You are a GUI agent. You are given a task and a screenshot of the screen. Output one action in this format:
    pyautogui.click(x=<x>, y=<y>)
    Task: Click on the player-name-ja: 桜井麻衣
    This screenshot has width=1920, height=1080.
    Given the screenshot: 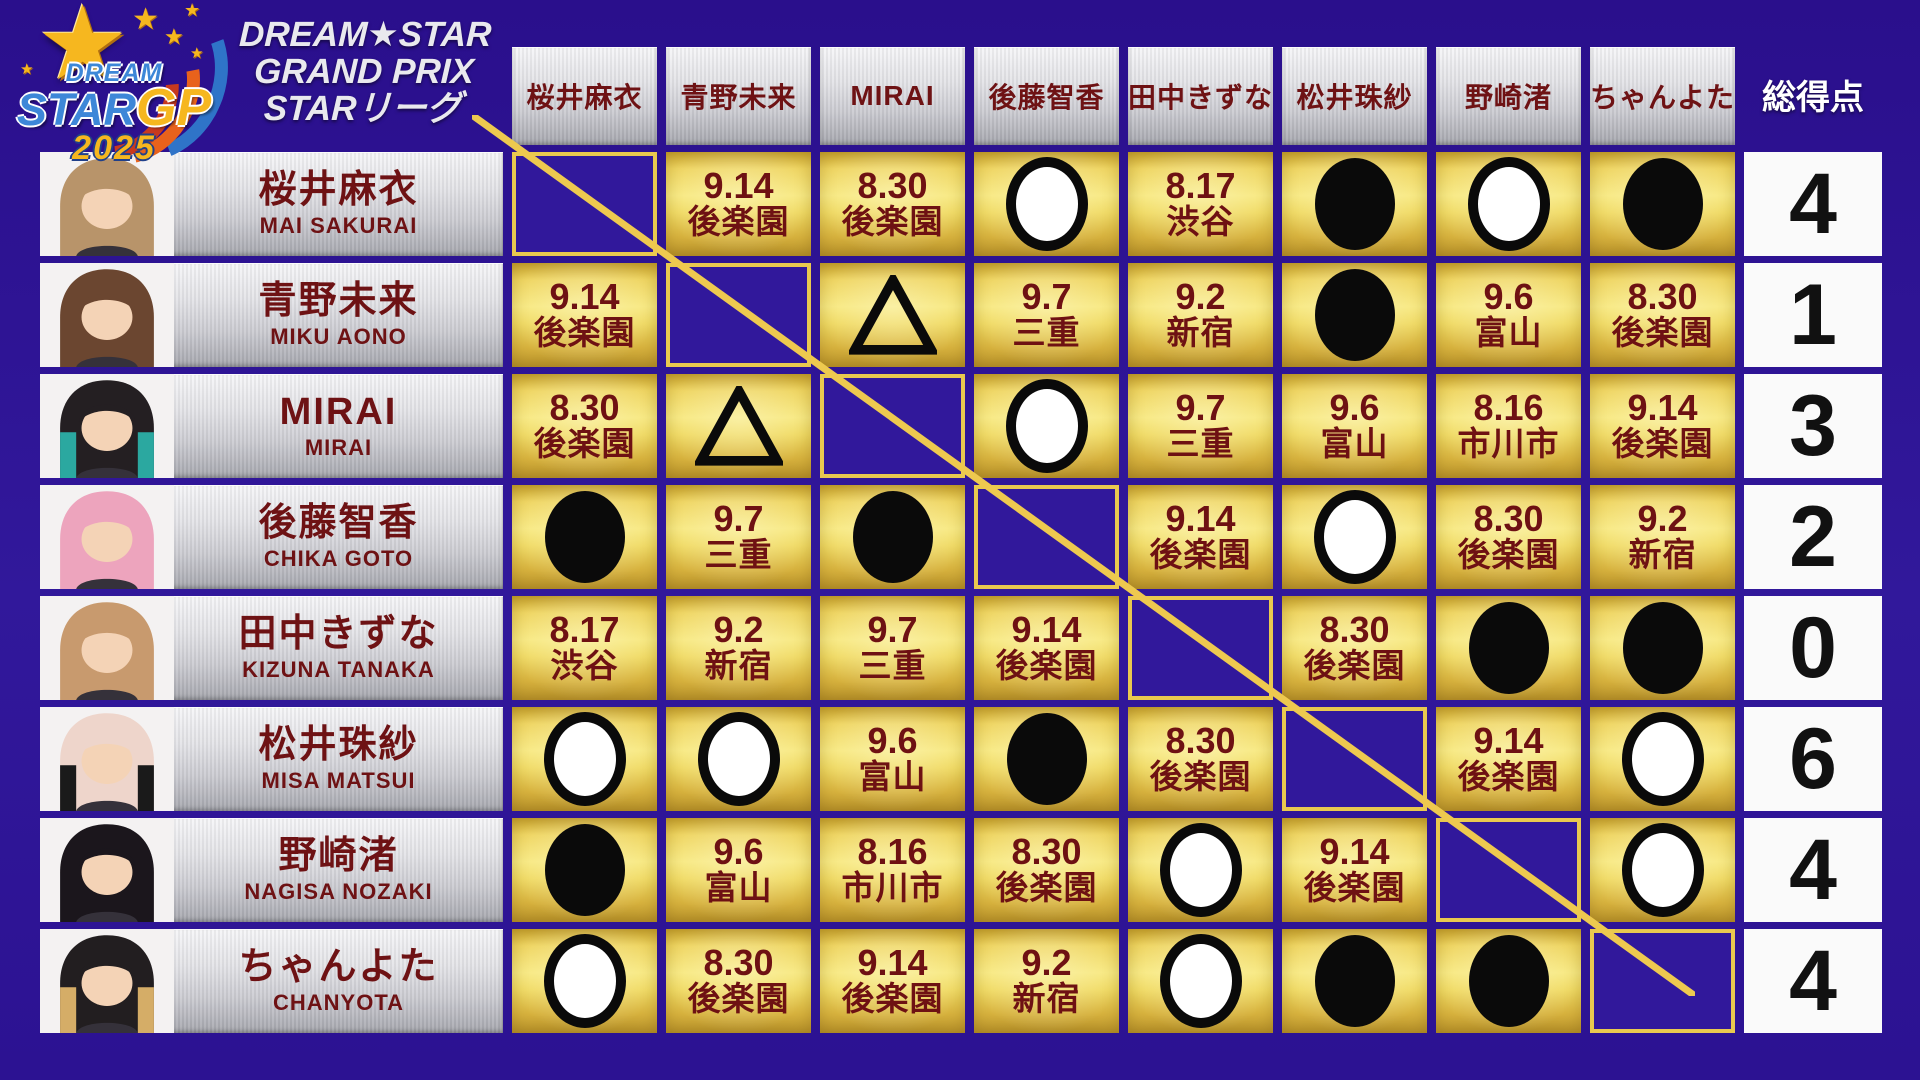 What is the action you would take?
    pyautogui.click(x=338, y=190)
    